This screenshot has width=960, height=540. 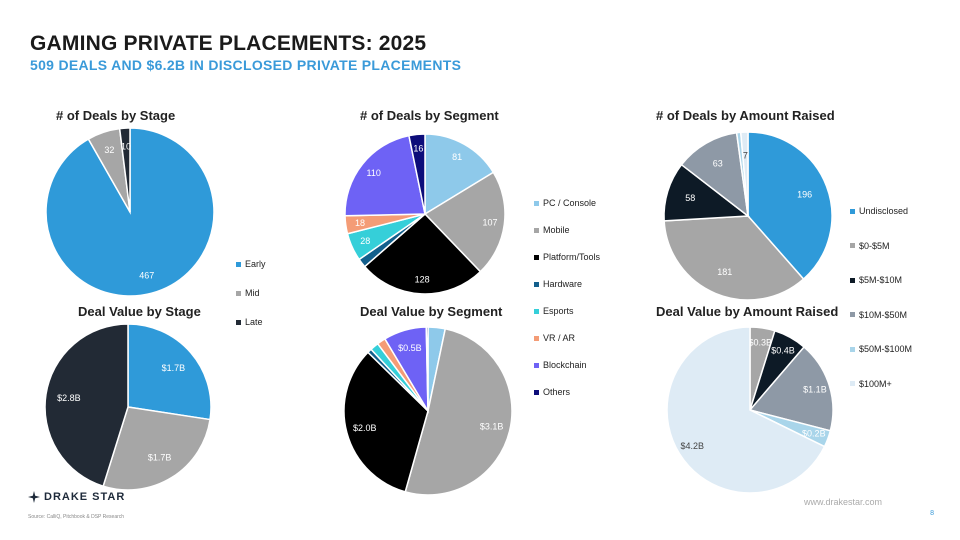 What do you see at coordinates (572, 257) in the screenshot?
I see `legend-label: Platform/Tools` at bounding box center [572, 257].